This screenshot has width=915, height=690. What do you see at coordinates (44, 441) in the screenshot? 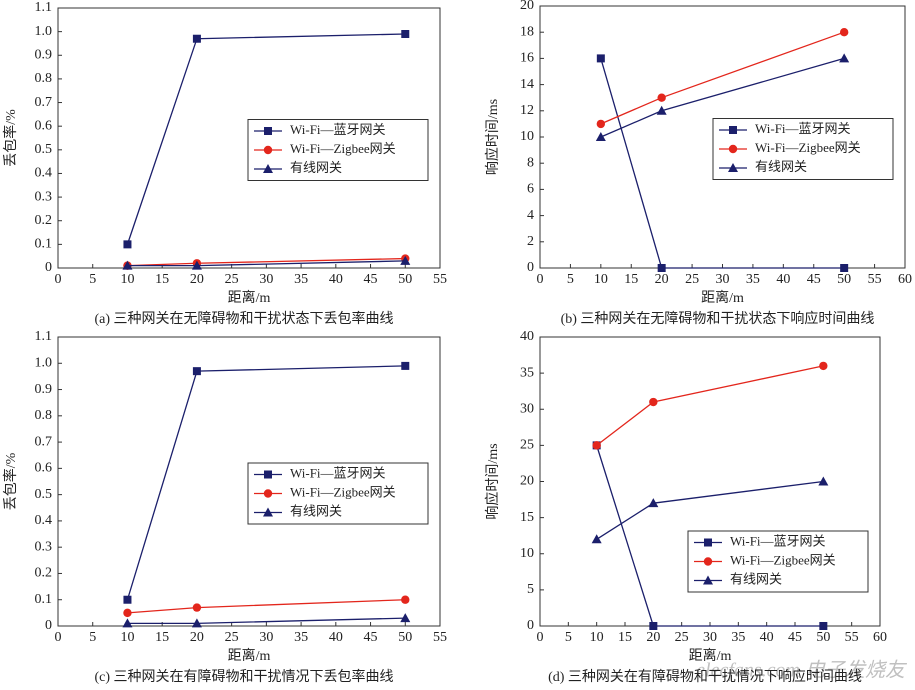
I see `y-tick-label: 0.7` at bounding box center [44, 441].